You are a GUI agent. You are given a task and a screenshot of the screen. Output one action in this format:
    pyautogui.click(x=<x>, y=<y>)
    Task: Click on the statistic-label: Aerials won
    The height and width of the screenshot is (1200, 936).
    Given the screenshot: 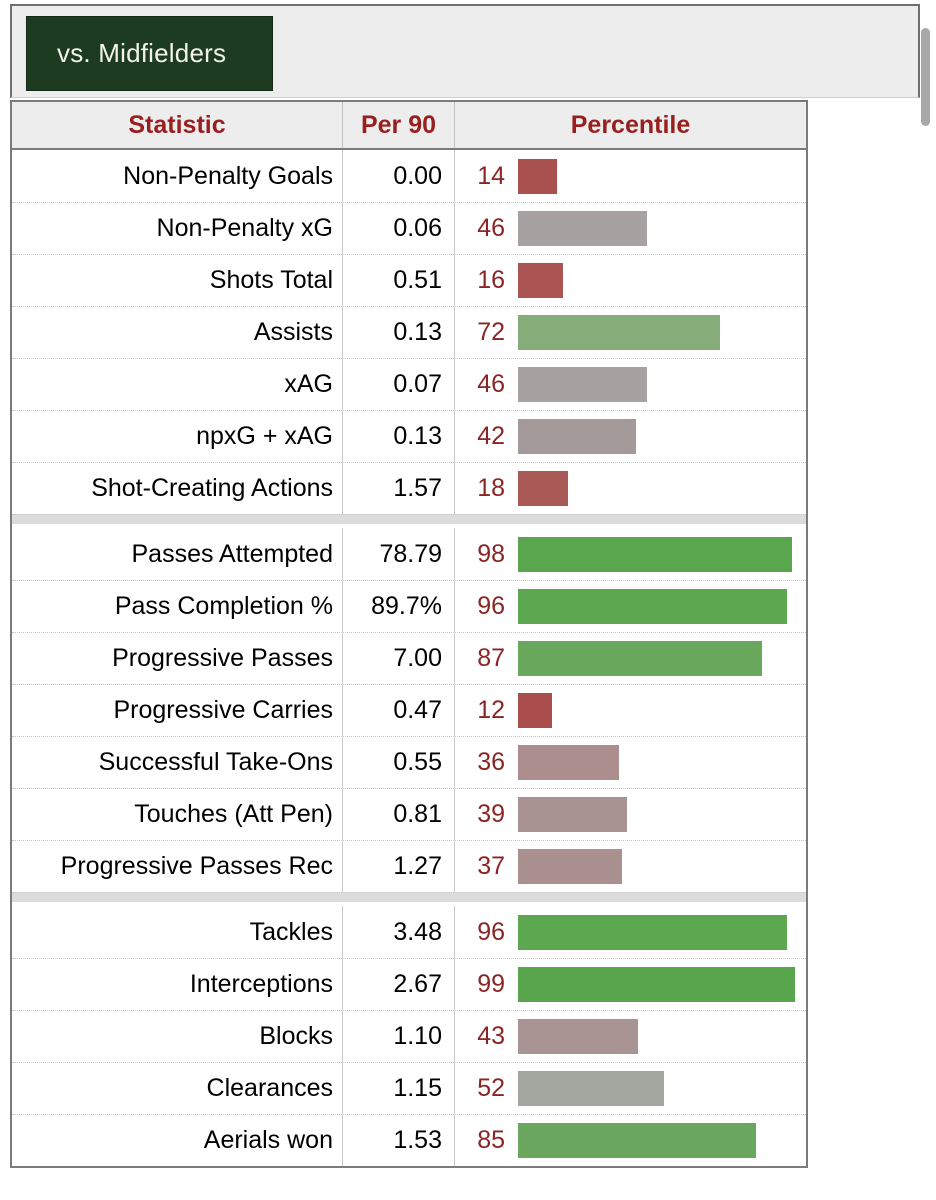 What is the action you would take?
    pyautogui.click(x=268, y=1140)
    